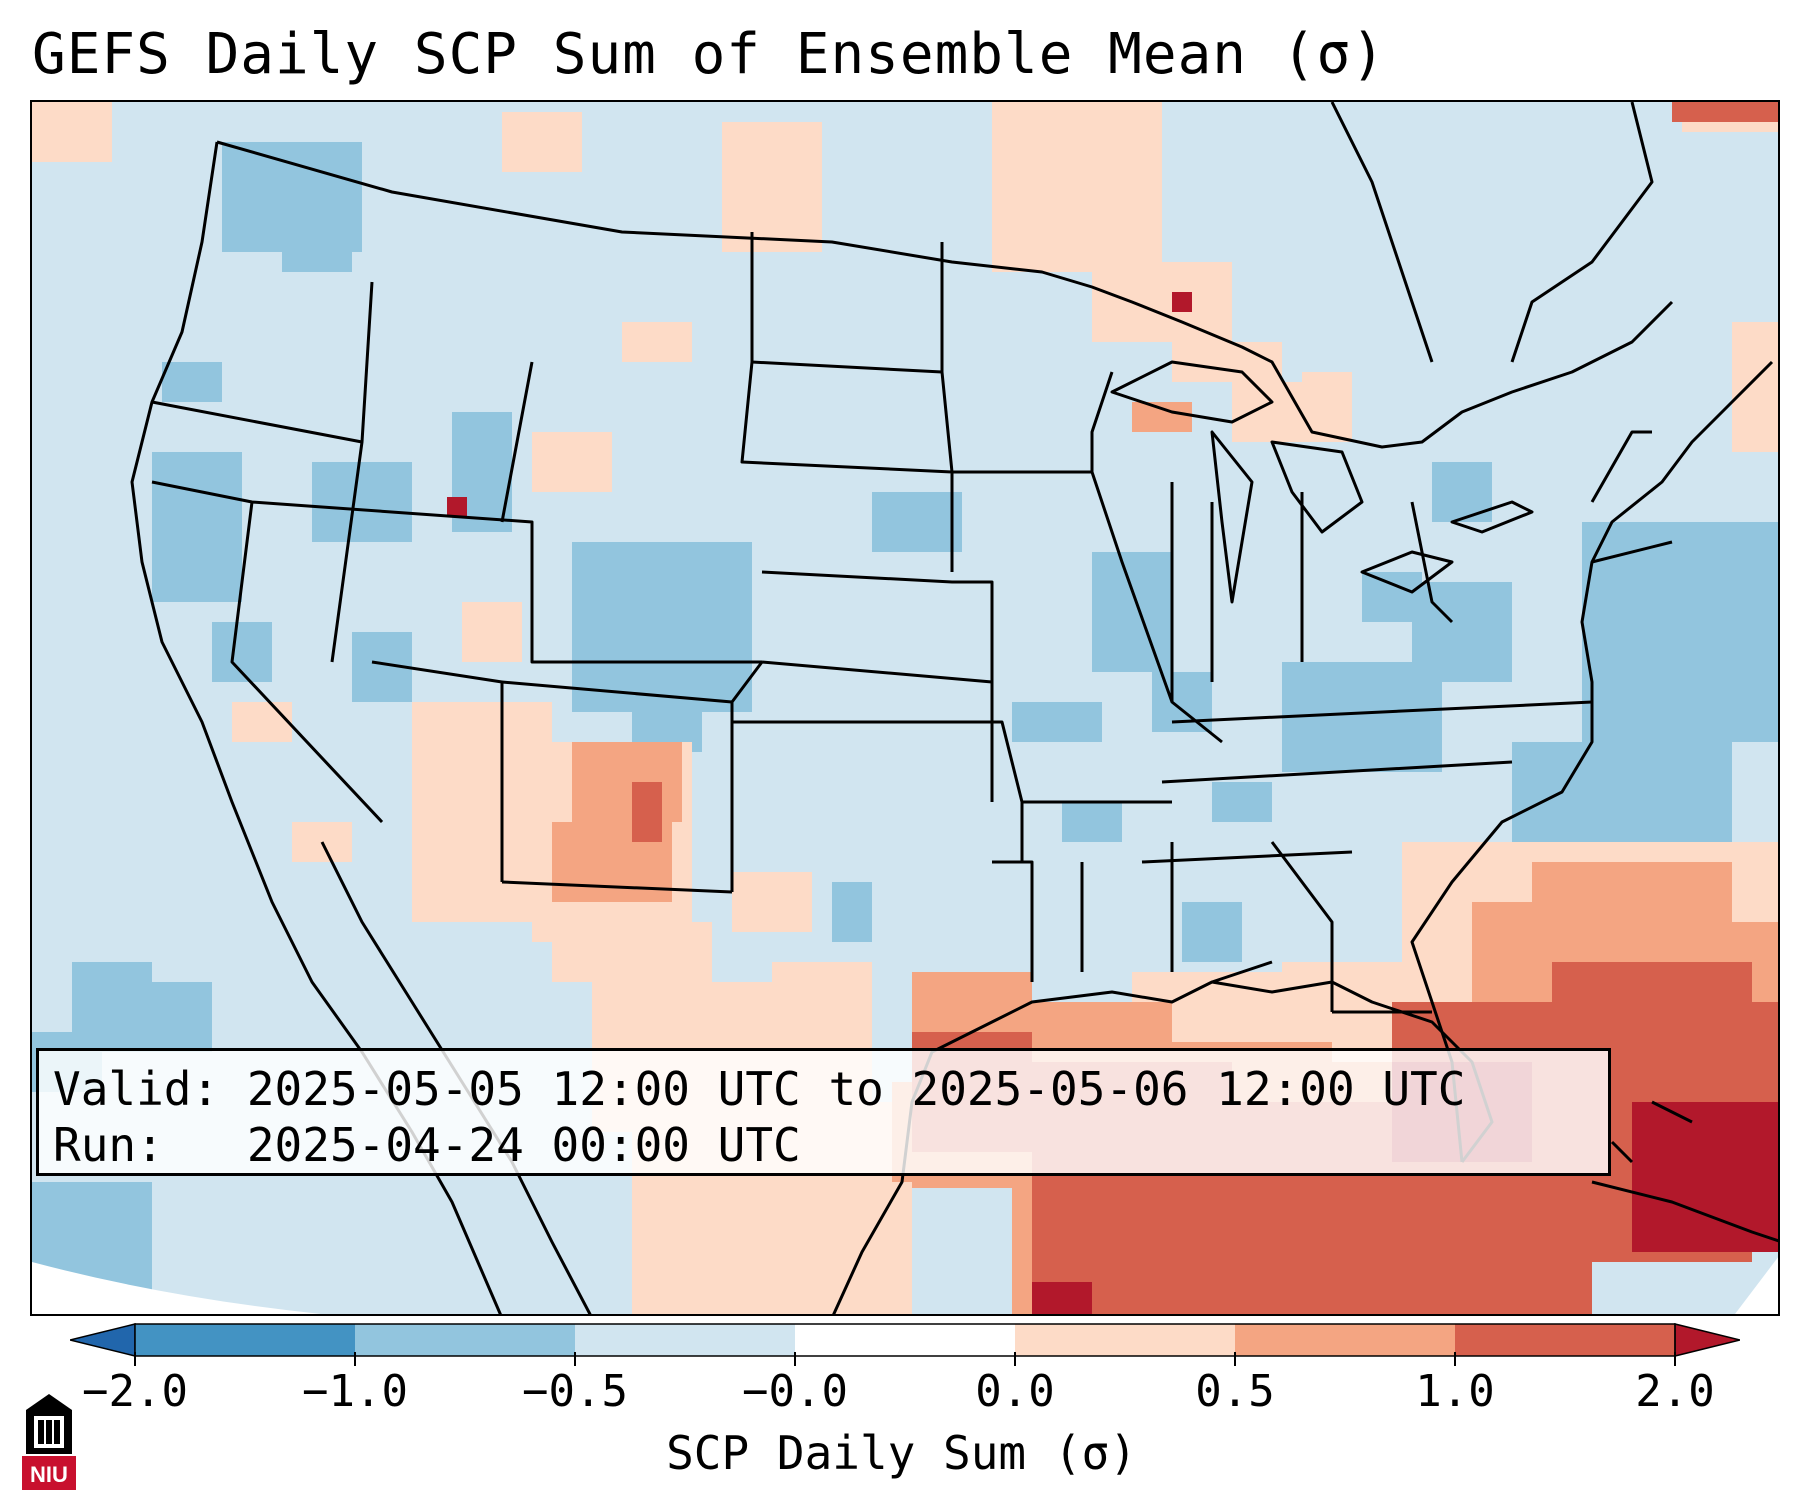  What do you see at coordinates (427, 1145) in the screenshot?
I see `run-time-line: Run: 2025-04-24 00:00 UTC` at bounding box center [427, 1145].